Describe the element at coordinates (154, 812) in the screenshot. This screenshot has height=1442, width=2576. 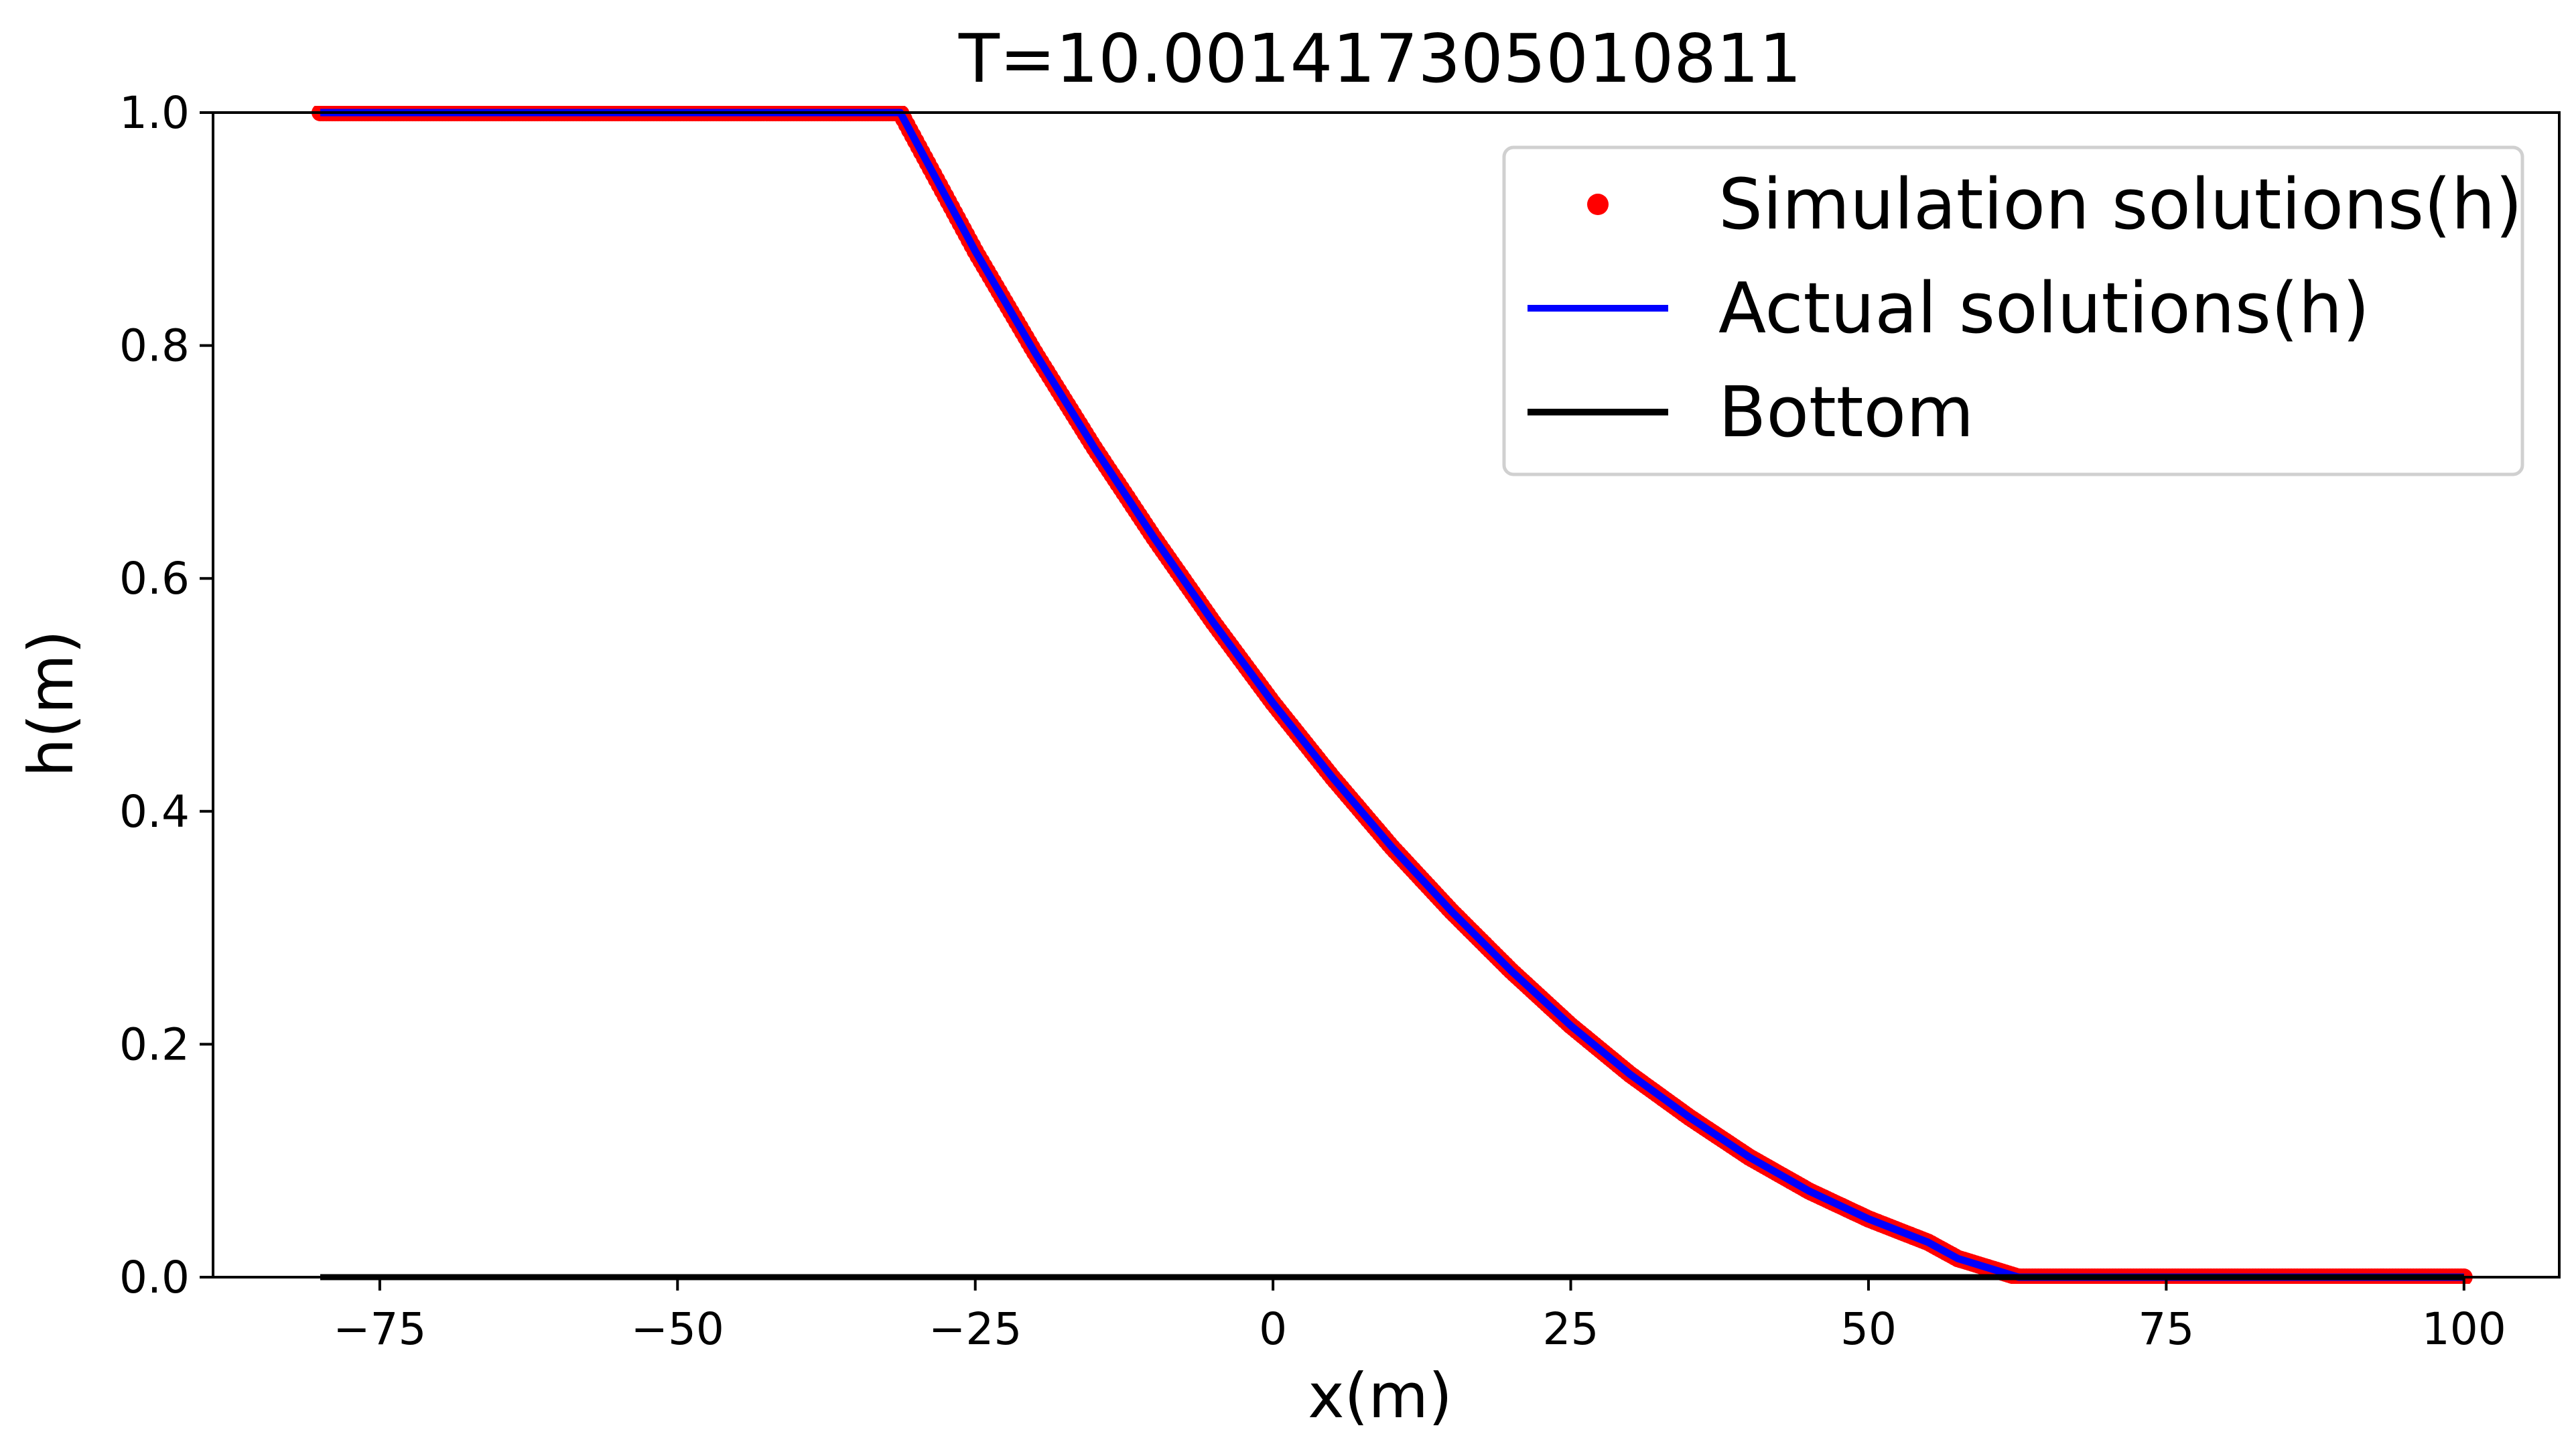
I see `y-tick-label: 0.4` at that location.